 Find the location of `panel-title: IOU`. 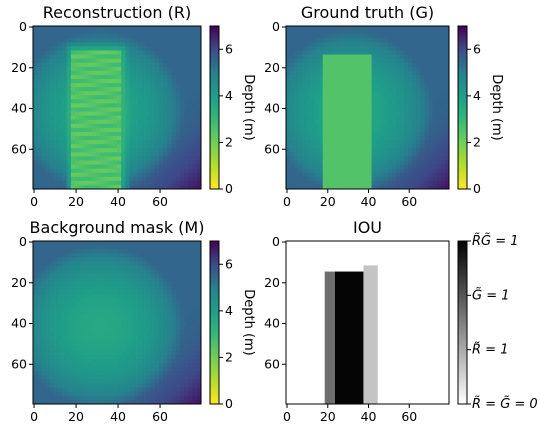

panel-title: IOU is located at coordinates (367, 227).